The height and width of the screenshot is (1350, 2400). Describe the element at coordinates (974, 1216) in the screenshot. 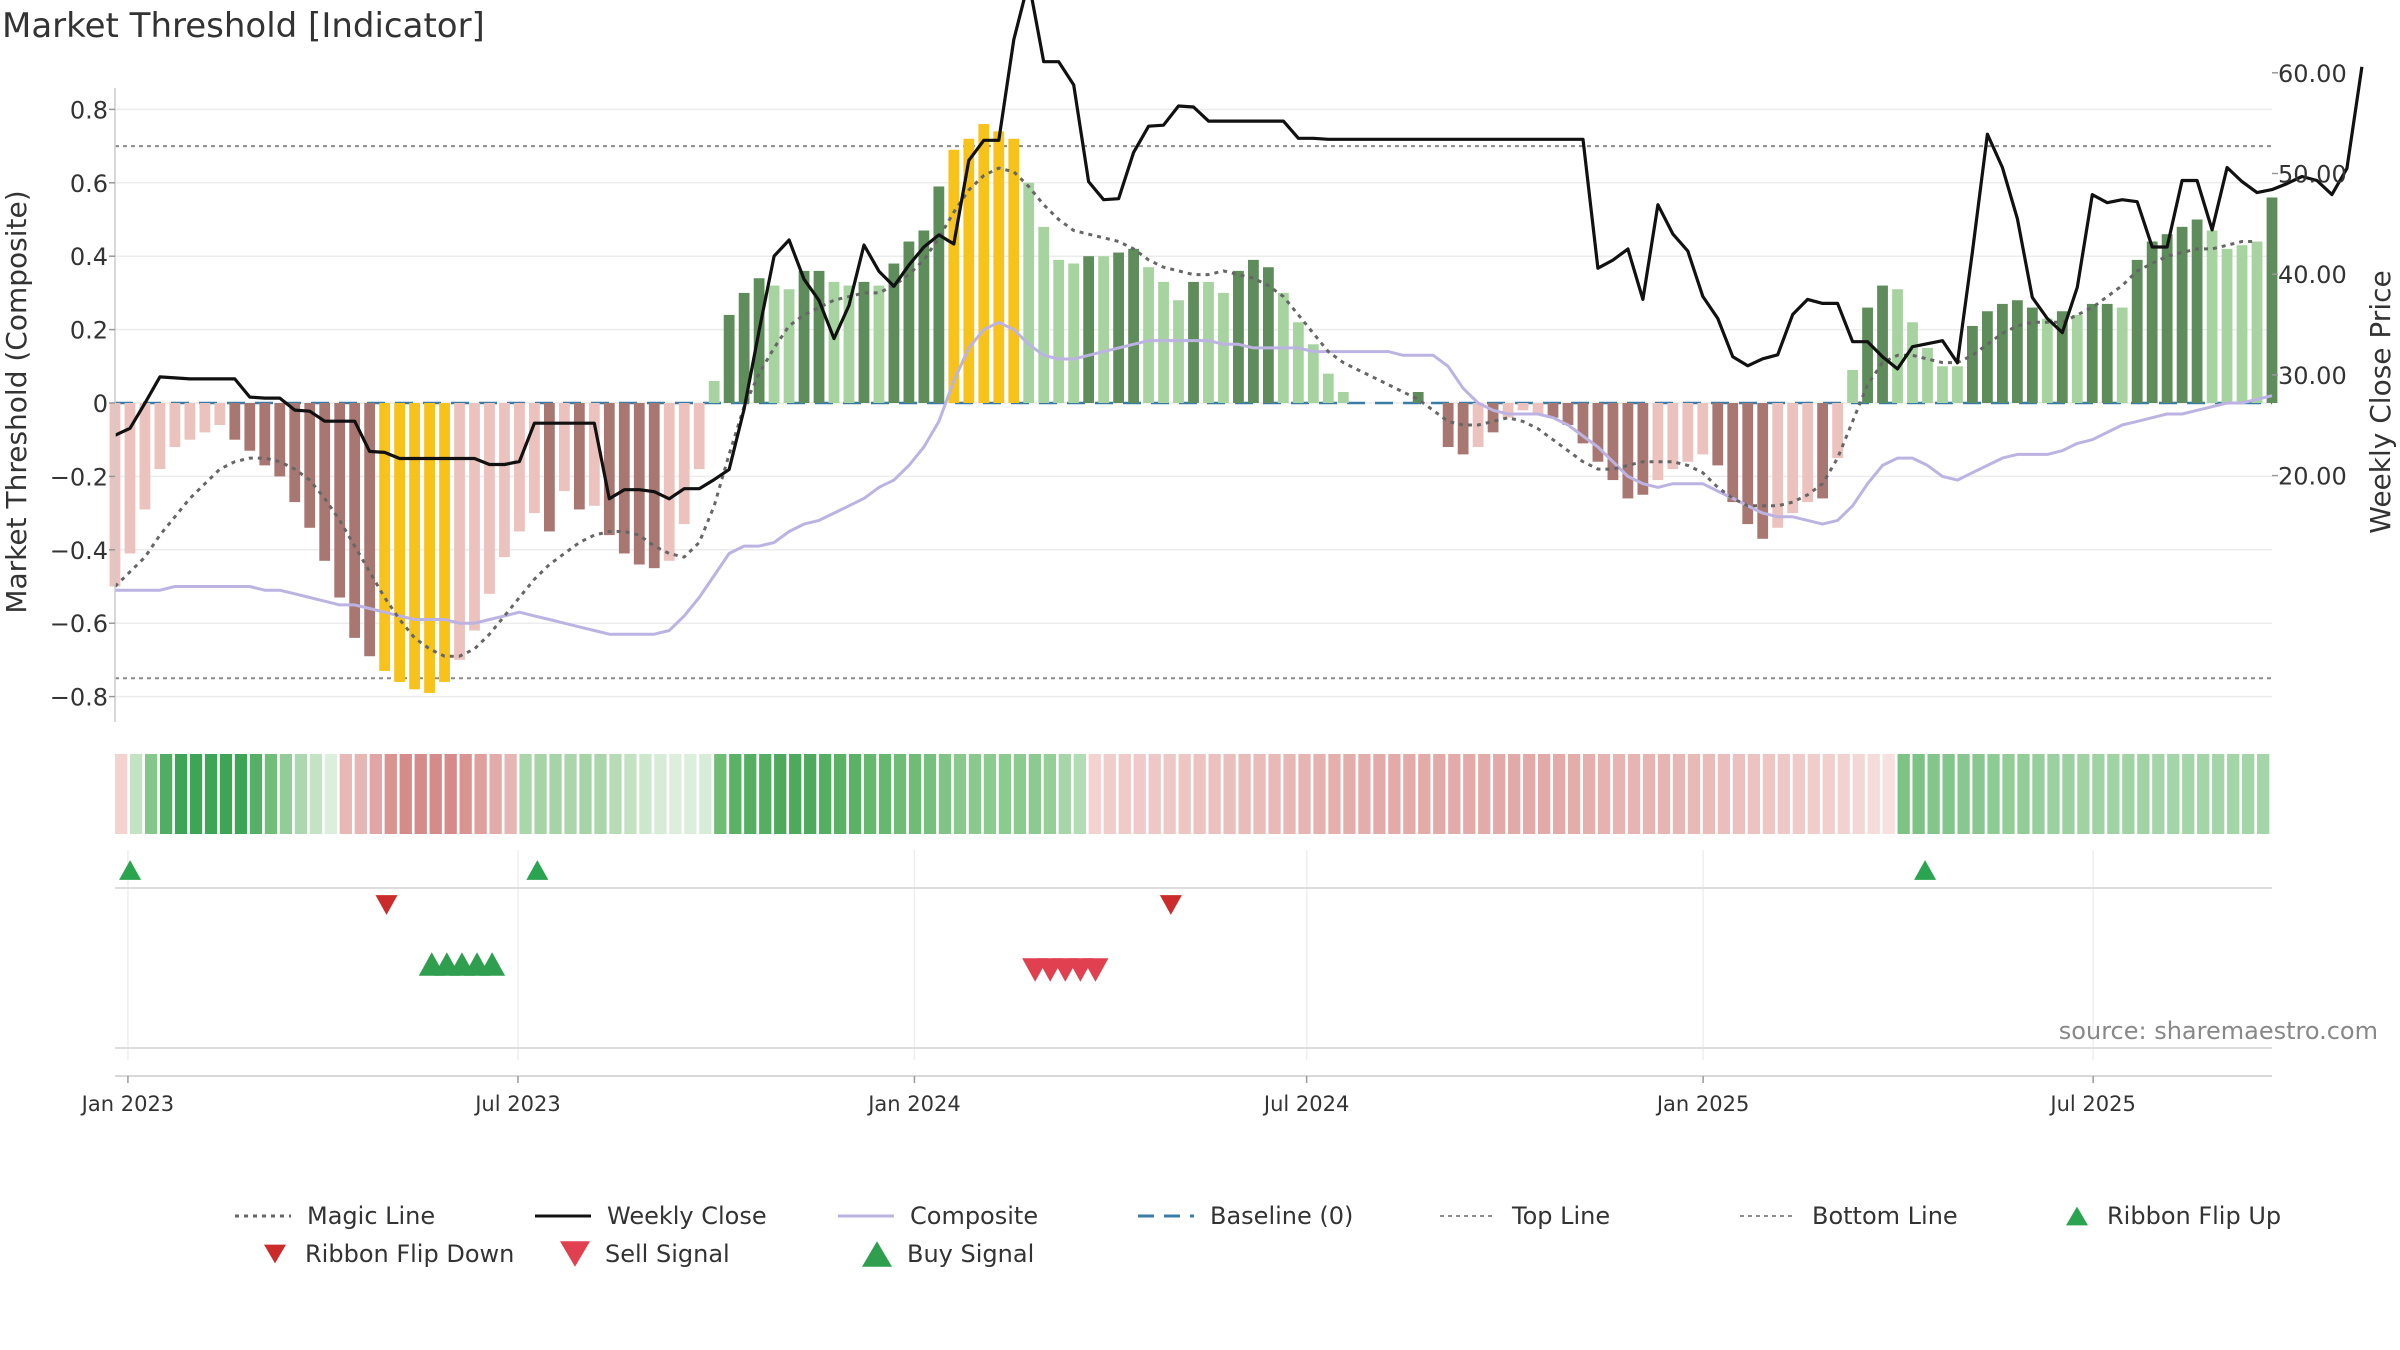

I see `legend-label: Composite` at that location.